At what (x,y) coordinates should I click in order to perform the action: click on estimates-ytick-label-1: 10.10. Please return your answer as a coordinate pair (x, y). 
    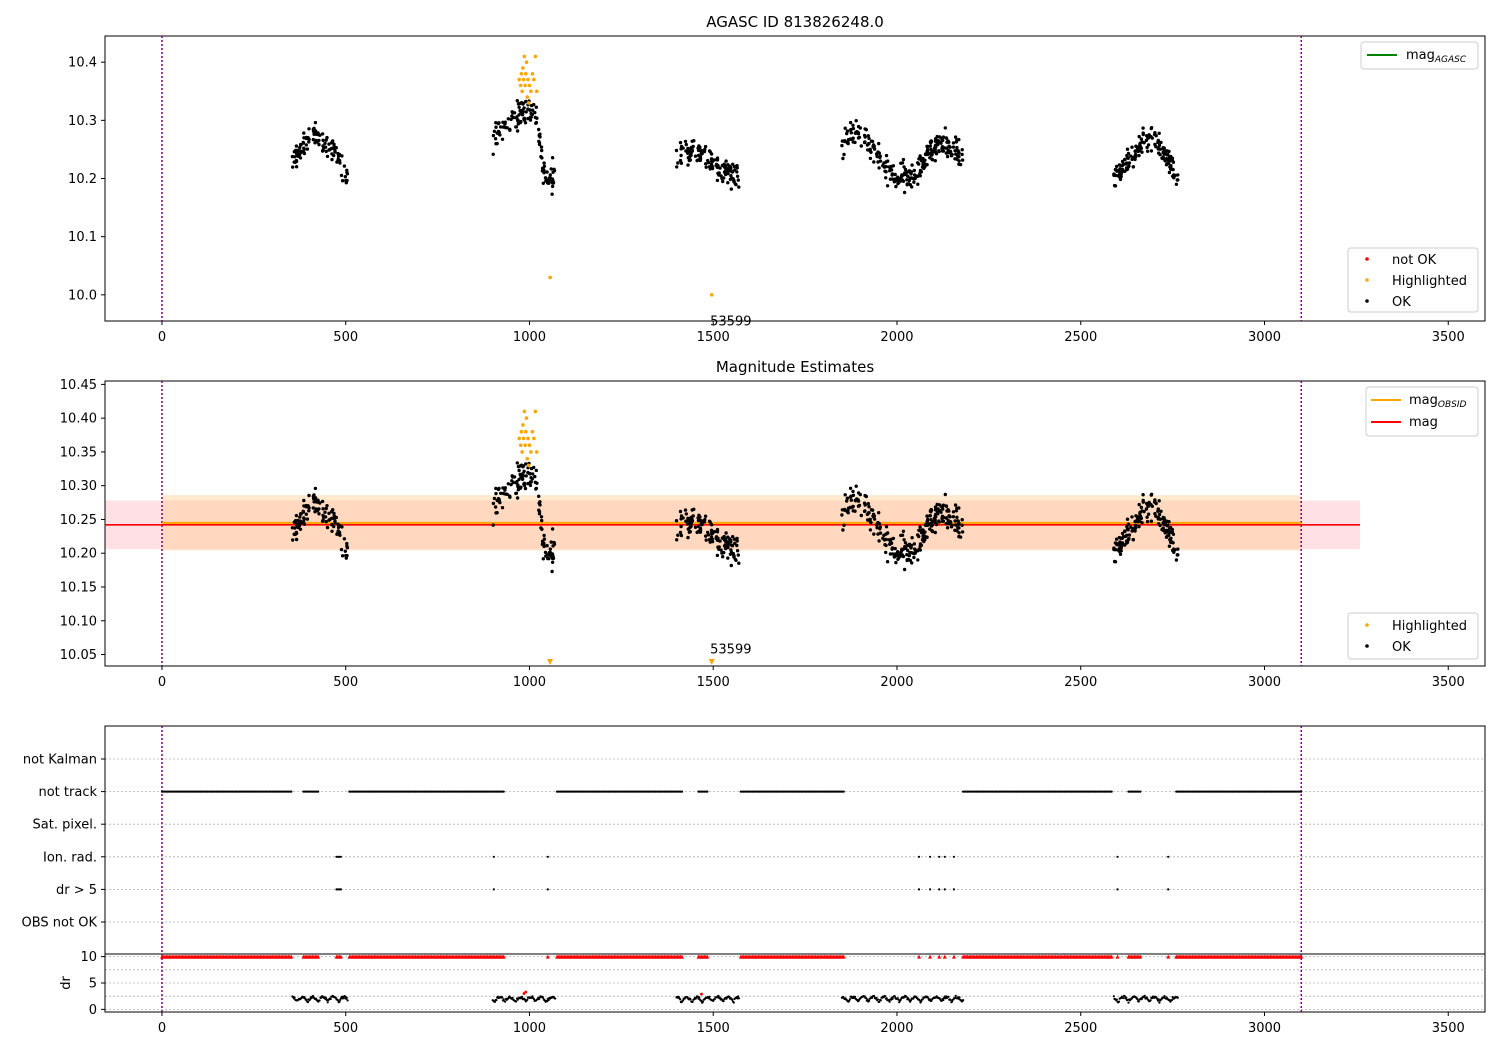
    Looking at the image, I should click on (78, 621).